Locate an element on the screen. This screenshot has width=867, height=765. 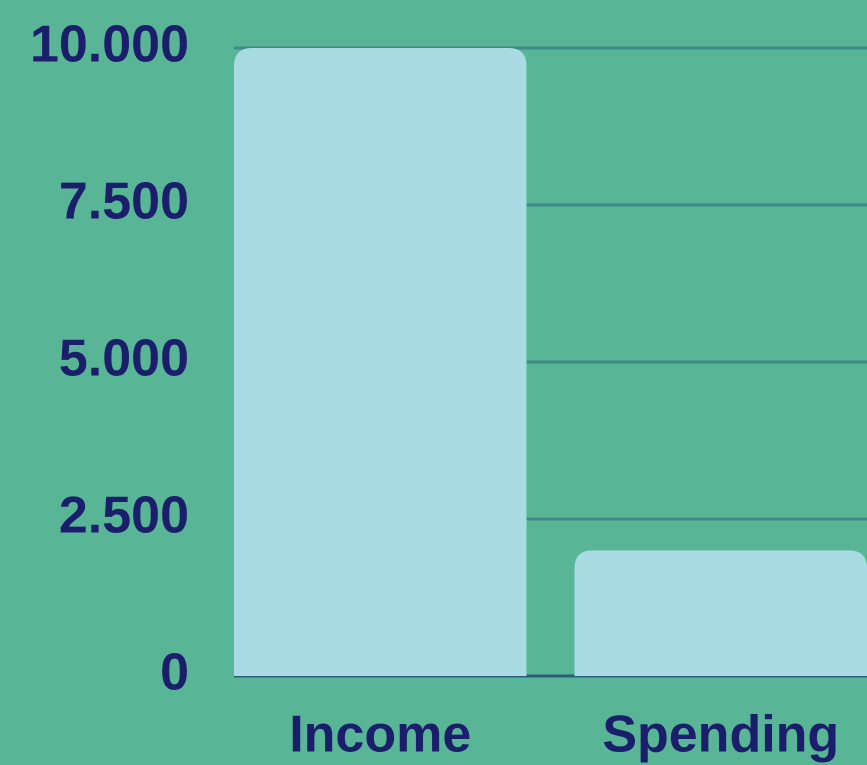
x-tick-label: Spending is located at coordinates (720, 735).